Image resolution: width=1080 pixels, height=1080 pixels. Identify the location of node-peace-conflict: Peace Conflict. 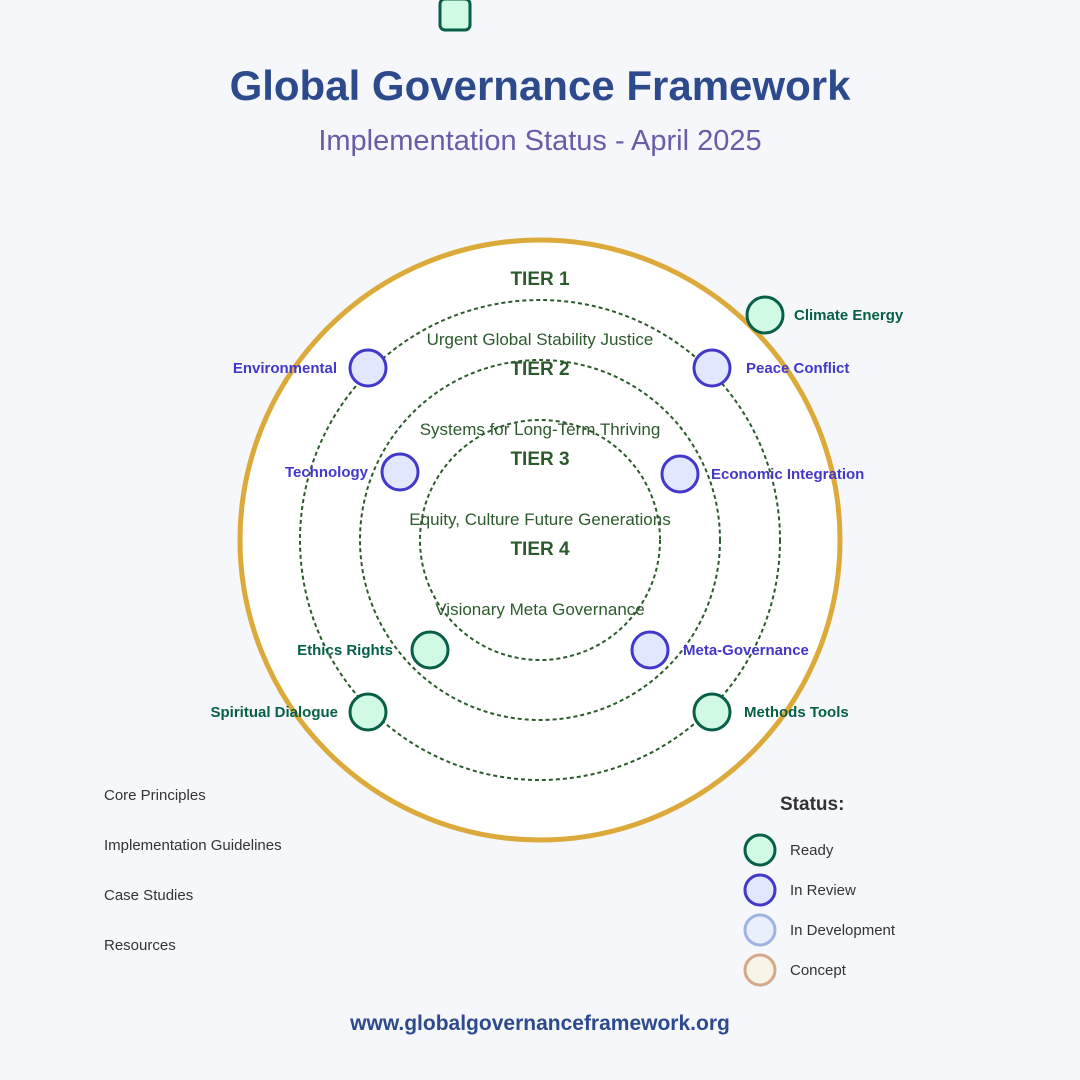
(770, 368).